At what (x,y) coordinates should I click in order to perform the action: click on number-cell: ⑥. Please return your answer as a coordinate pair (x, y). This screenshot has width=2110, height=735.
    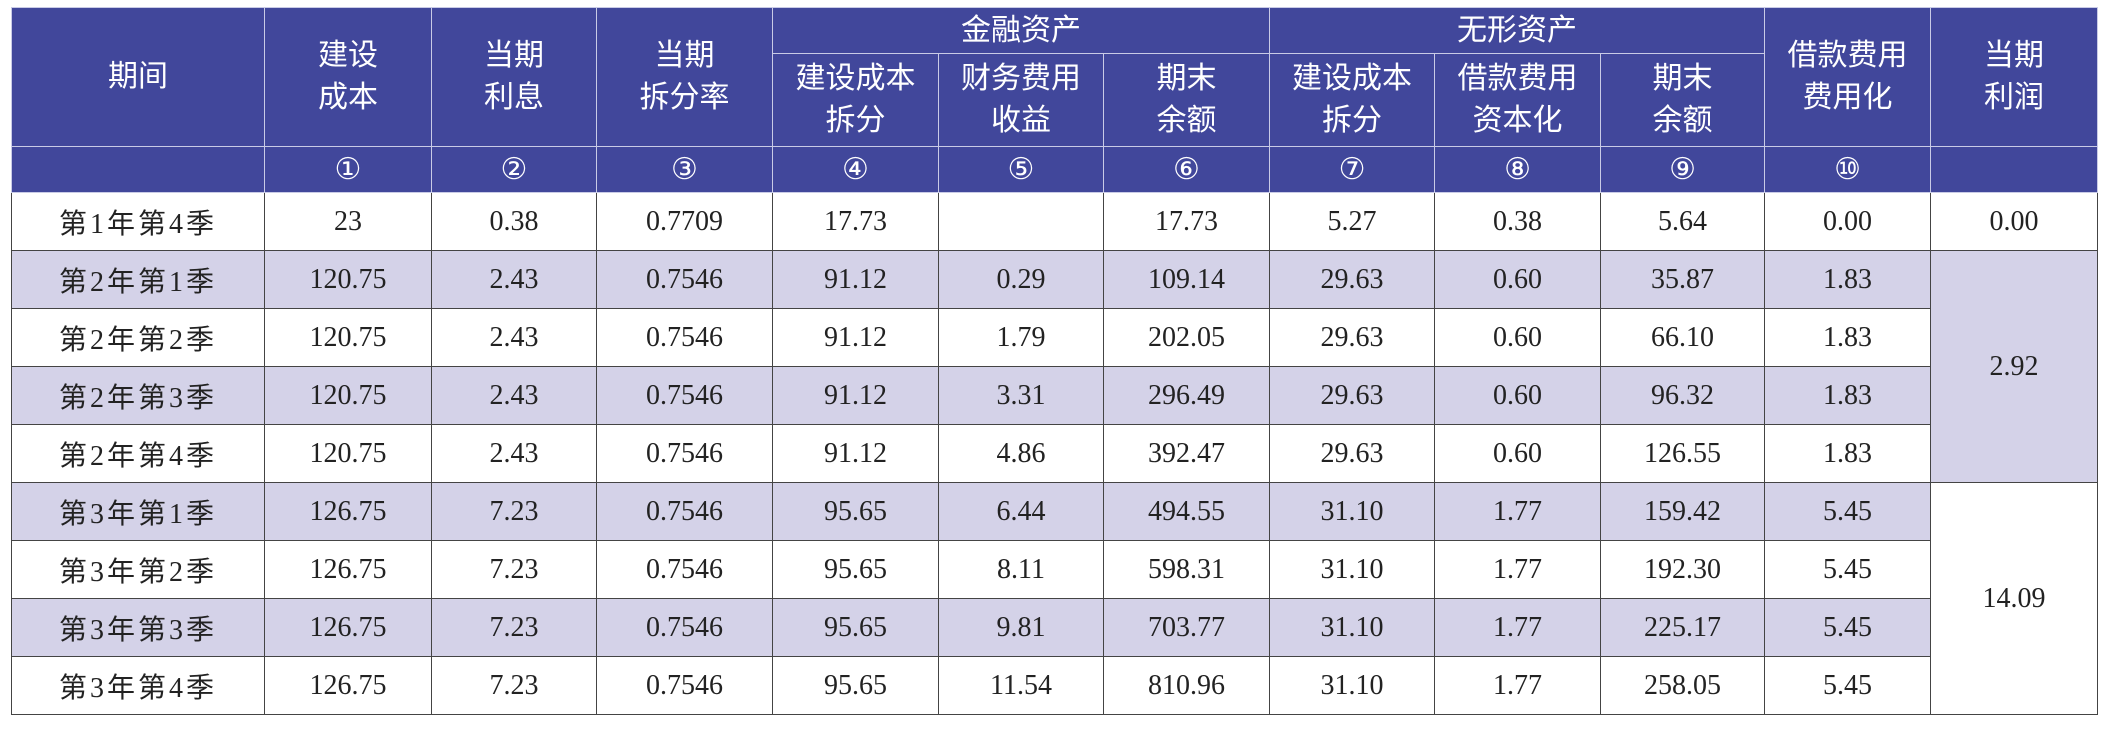
    Looking at the image, I should click on (1186, 169).